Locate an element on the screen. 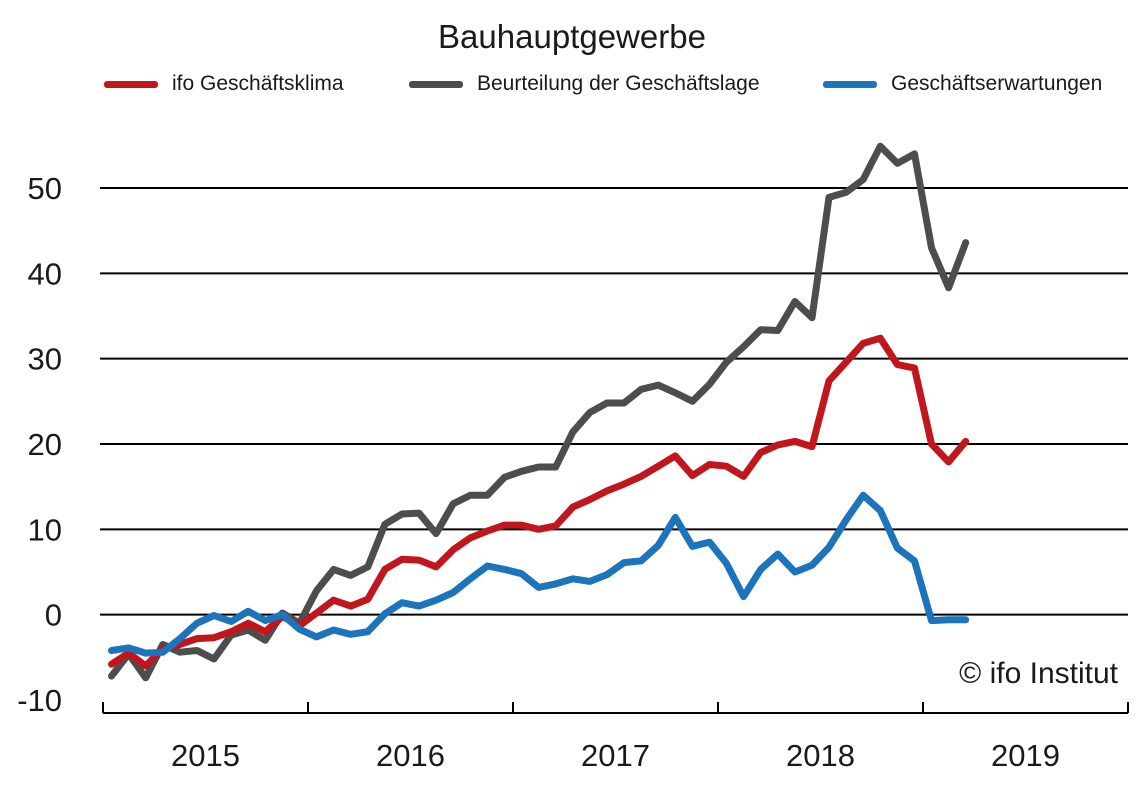  y-tick-label: 40 is located at coordinates (45, 273).